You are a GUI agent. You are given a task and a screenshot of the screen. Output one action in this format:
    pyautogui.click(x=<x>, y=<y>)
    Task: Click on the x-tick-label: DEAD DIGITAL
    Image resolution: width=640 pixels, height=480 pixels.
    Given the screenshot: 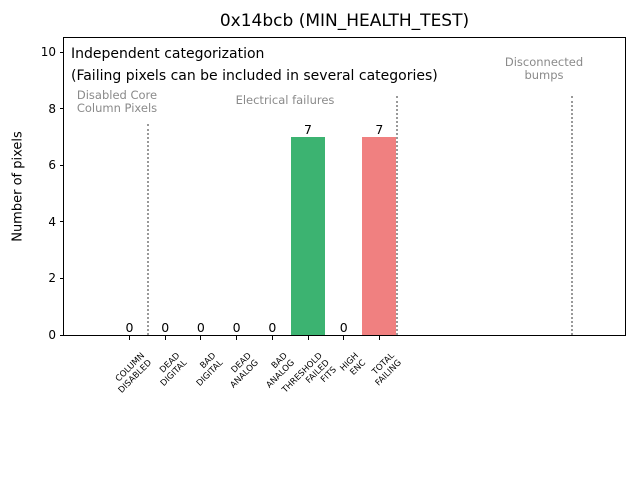 What is the action you would take?
    pyautogui.click(x=174, y=370)
    